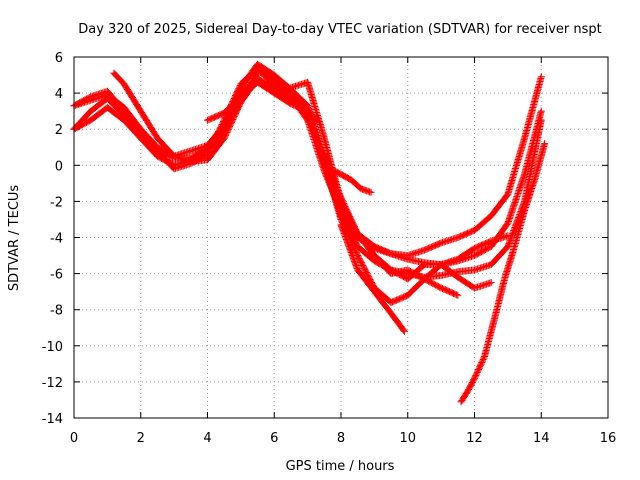 The image size is (640, 480). What do you see at coordinates (59, 94) in the screenshot?
I see `y-tick-label: 4` at bounding box center [59, 94].